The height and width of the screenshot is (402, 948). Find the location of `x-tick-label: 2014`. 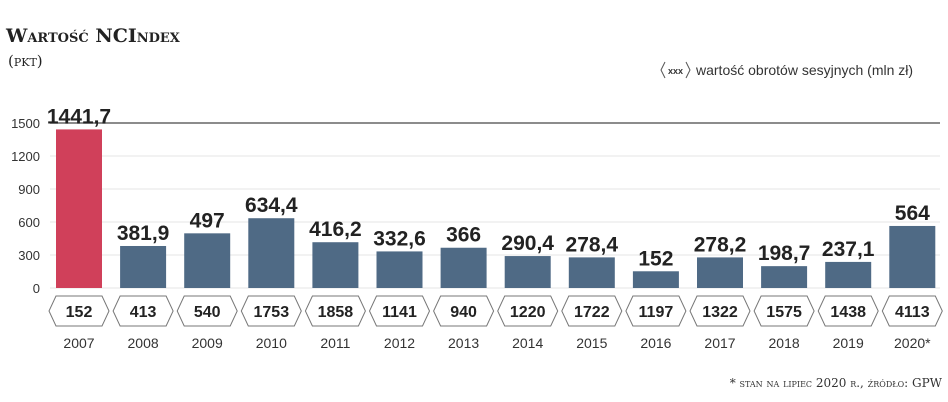

x-tick-label: 2014 is located at coordinates (527, 343).